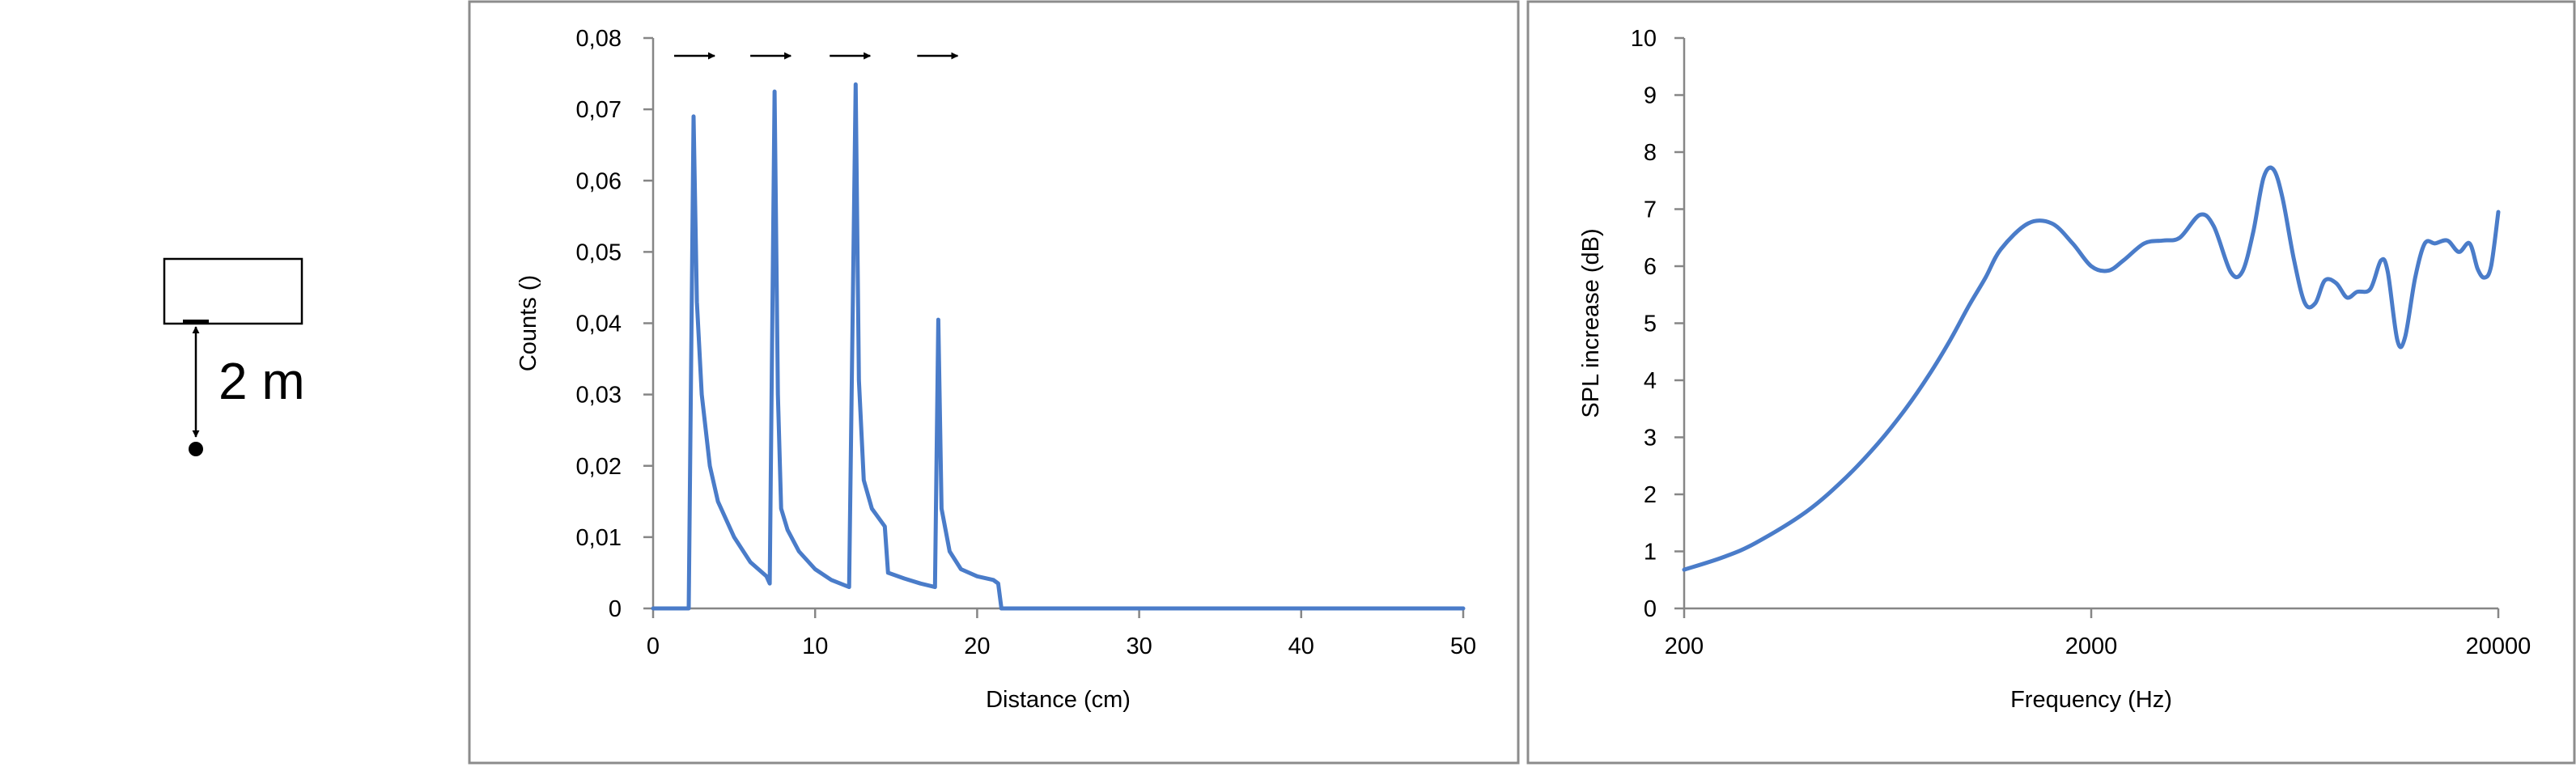  What do you see at coordinates (1650, 324) in the screenshot?
I see `y-tick-label: 5` at bounding box center [1650, 324].